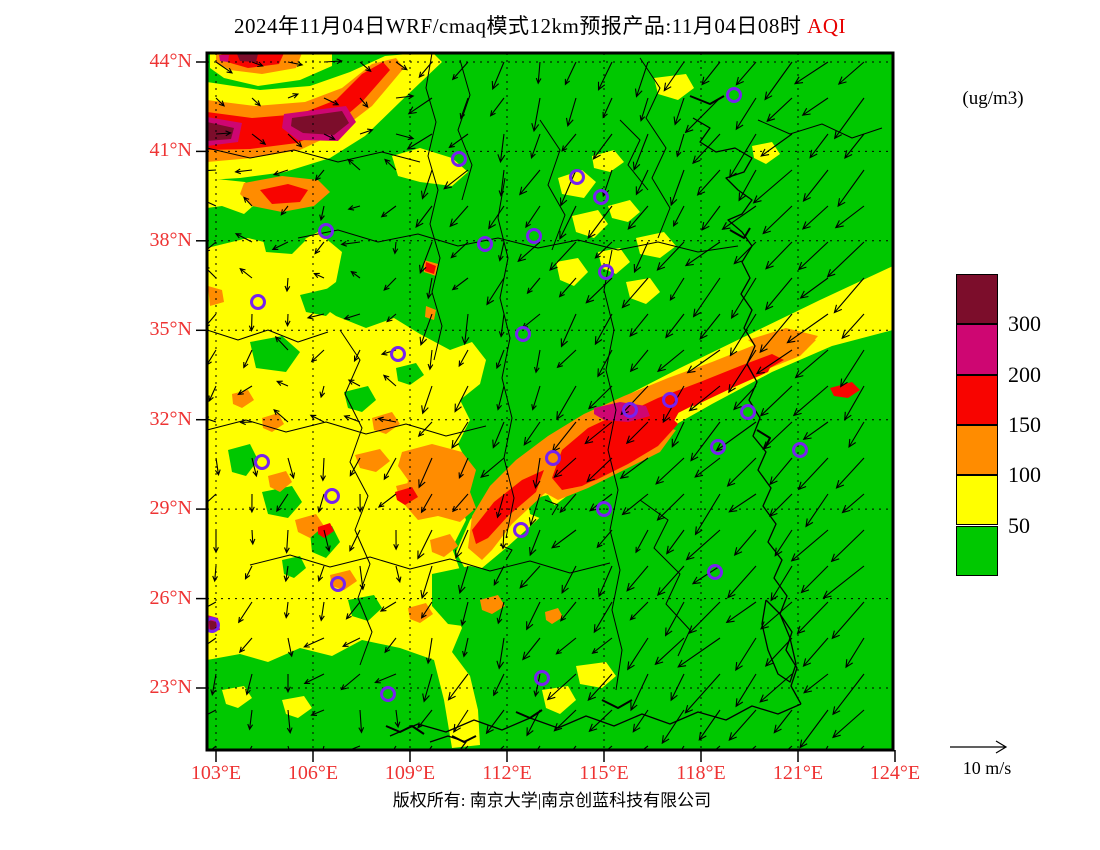 Image resolution: width=1100 pixels, height=850 pixels. I want to click on lon-label: 103°E, so click(216, 773).